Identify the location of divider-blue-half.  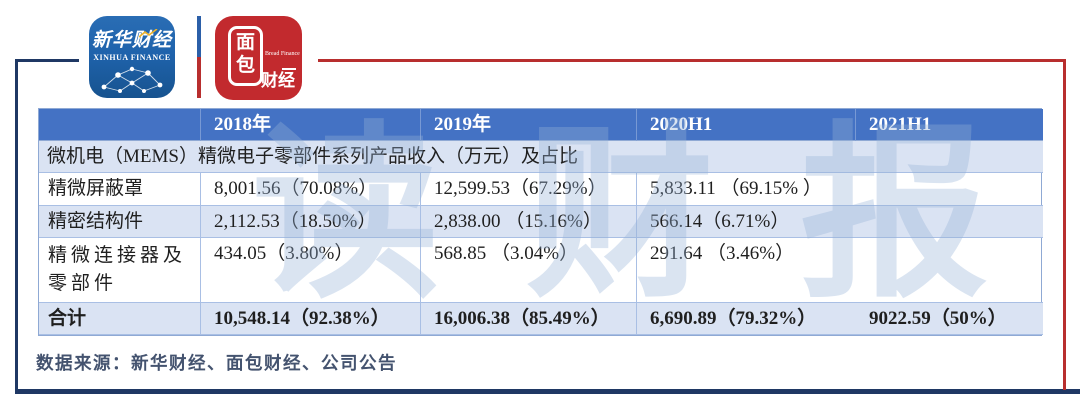
(199, 36).